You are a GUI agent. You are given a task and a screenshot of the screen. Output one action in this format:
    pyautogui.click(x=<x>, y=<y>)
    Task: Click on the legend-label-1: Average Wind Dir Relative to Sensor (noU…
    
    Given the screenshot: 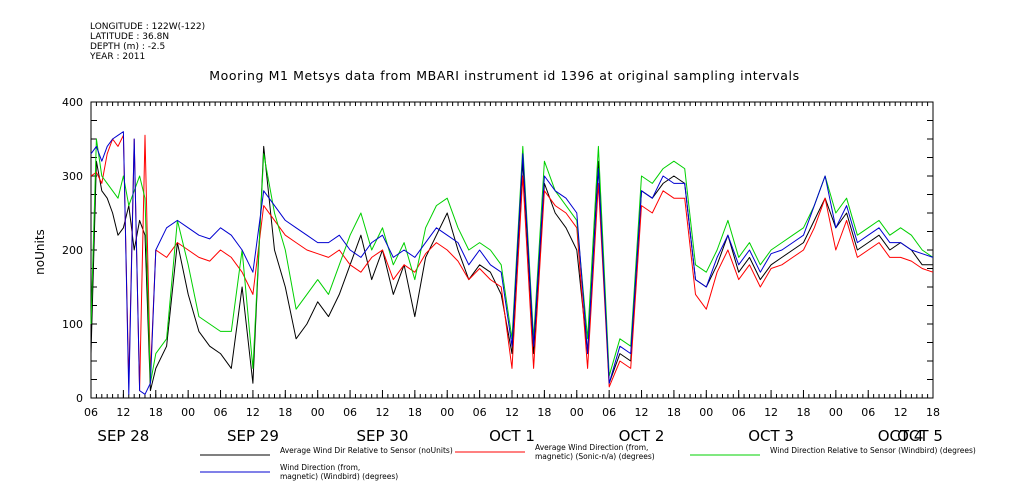 What is the action you would take?
    pyautogui.click(x=366, y=450)
    